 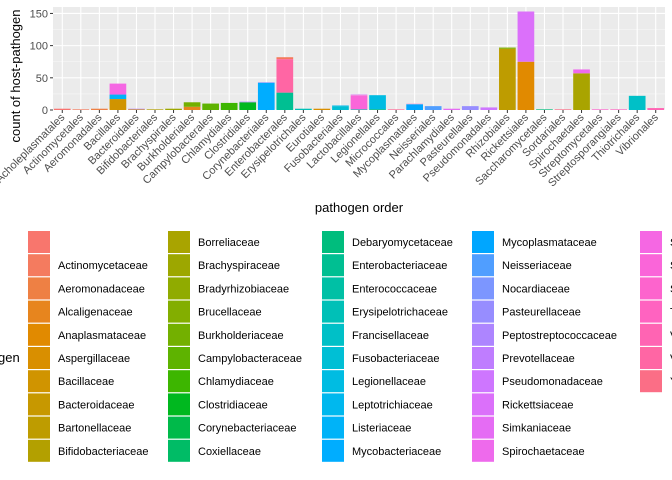 I want to click on legend-label: Actinomycetaceae, so click(x=103, y=266).